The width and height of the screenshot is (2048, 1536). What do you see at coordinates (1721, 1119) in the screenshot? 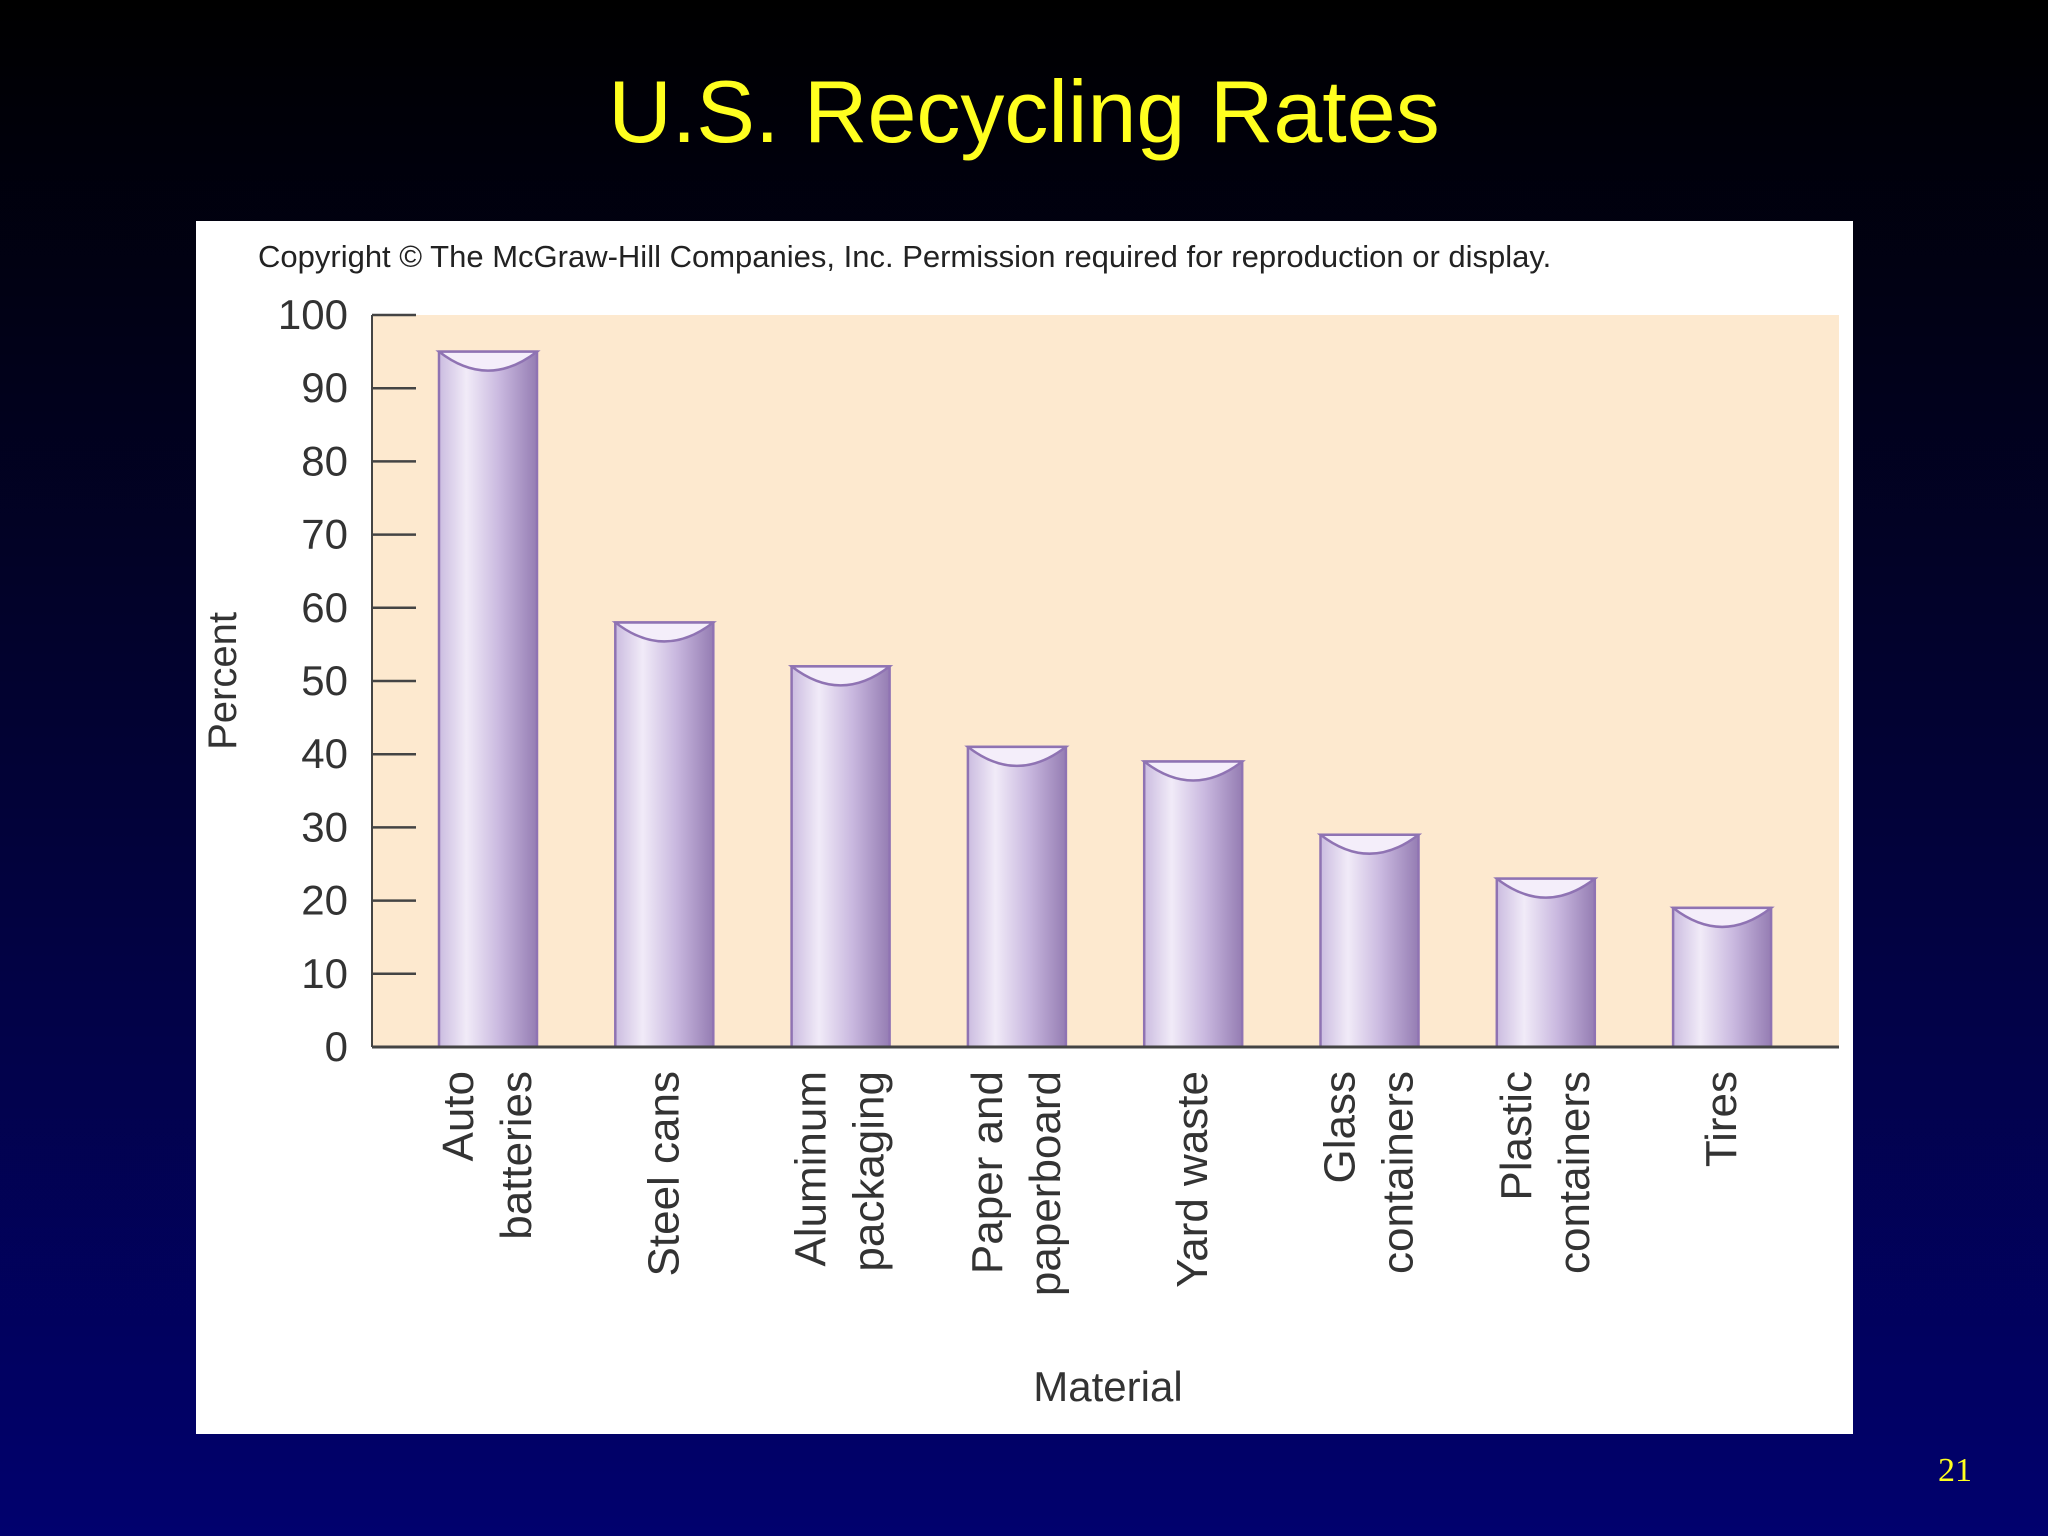
I see `x-tick-label: Tires` at bounding box center [1721, 1119].